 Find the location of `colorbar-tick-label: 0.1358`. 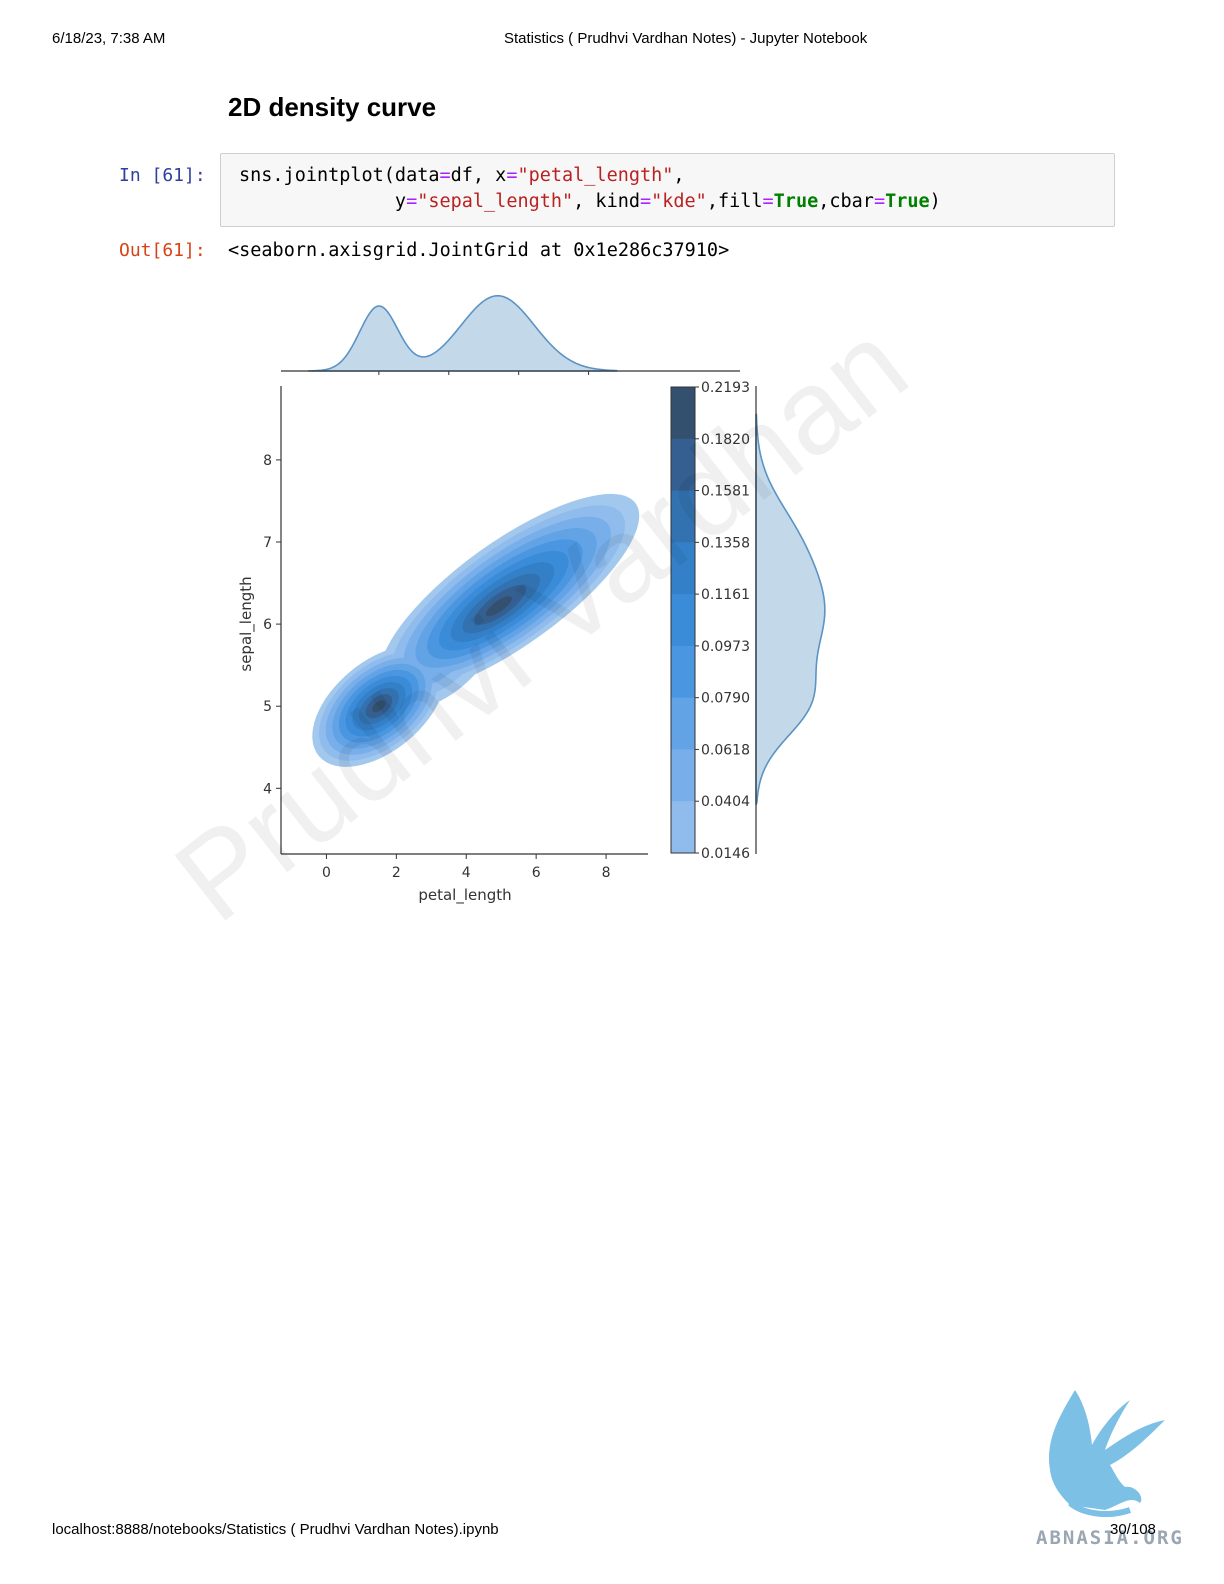

colorbar-tick-label: 0.1358 is located at coordinates (725, 543).